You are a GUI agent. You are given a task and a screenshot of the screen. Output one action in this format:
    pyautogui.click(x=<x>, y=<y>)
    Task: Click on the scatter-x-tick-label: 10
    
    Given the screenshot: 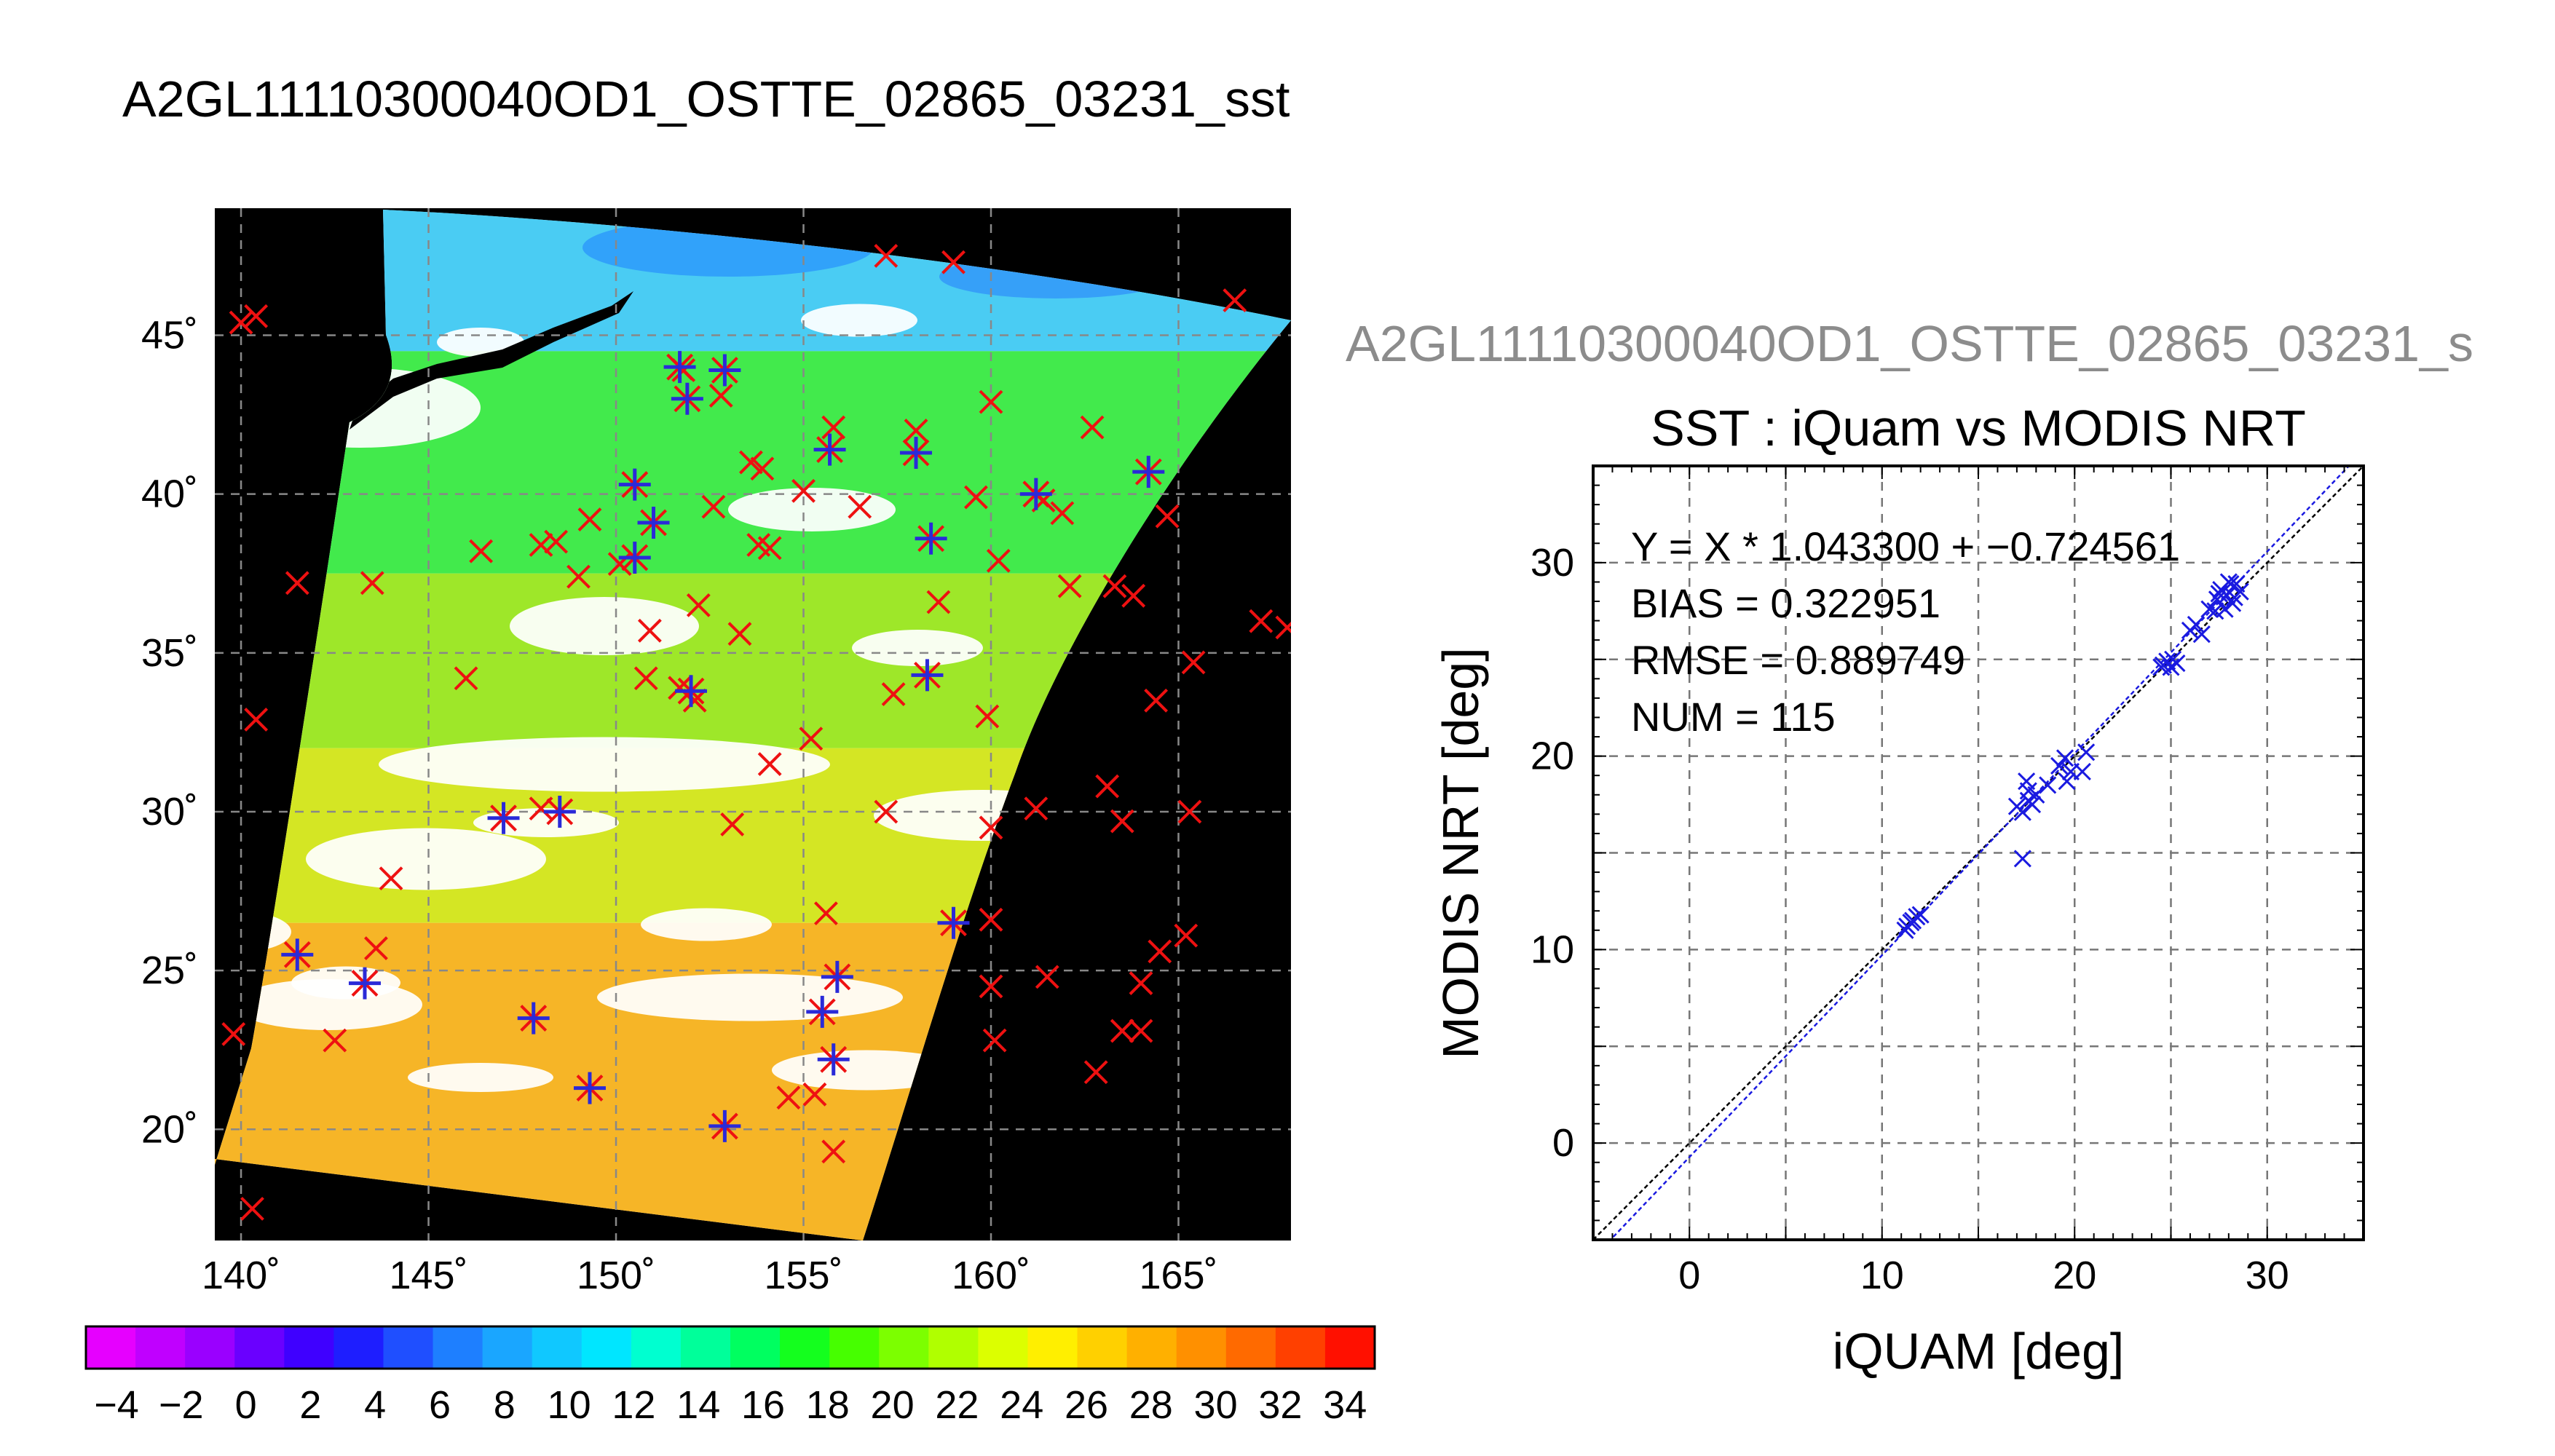 What is the action you would take?
    pyautogui.click(x=1882, y=1275)
    